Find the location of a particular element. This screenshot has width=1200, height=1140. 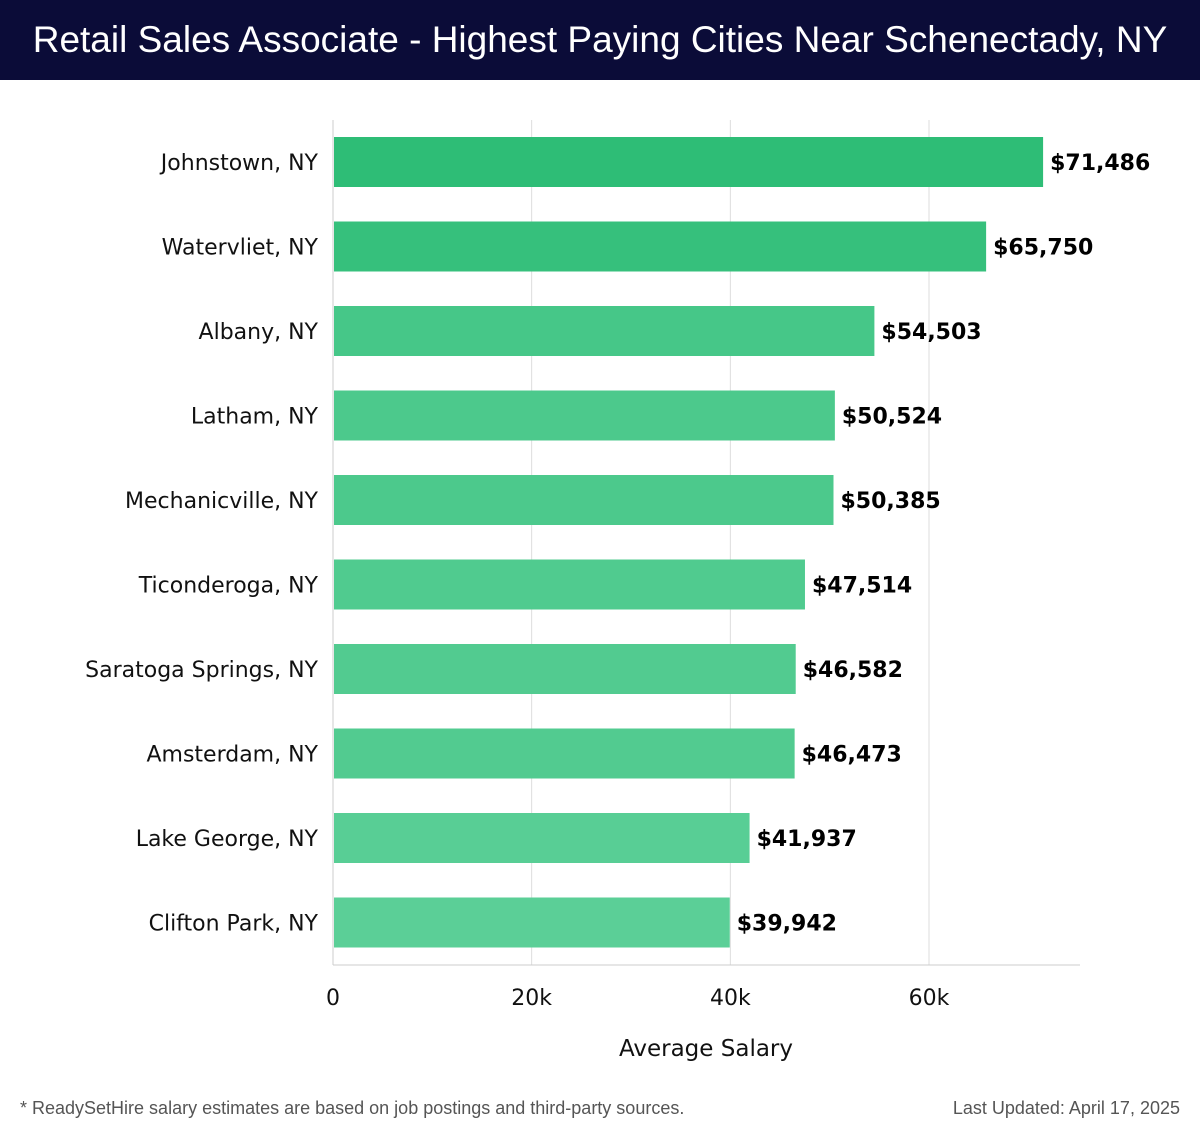

data-label: $47,514 is located at coordinates (862, 586).